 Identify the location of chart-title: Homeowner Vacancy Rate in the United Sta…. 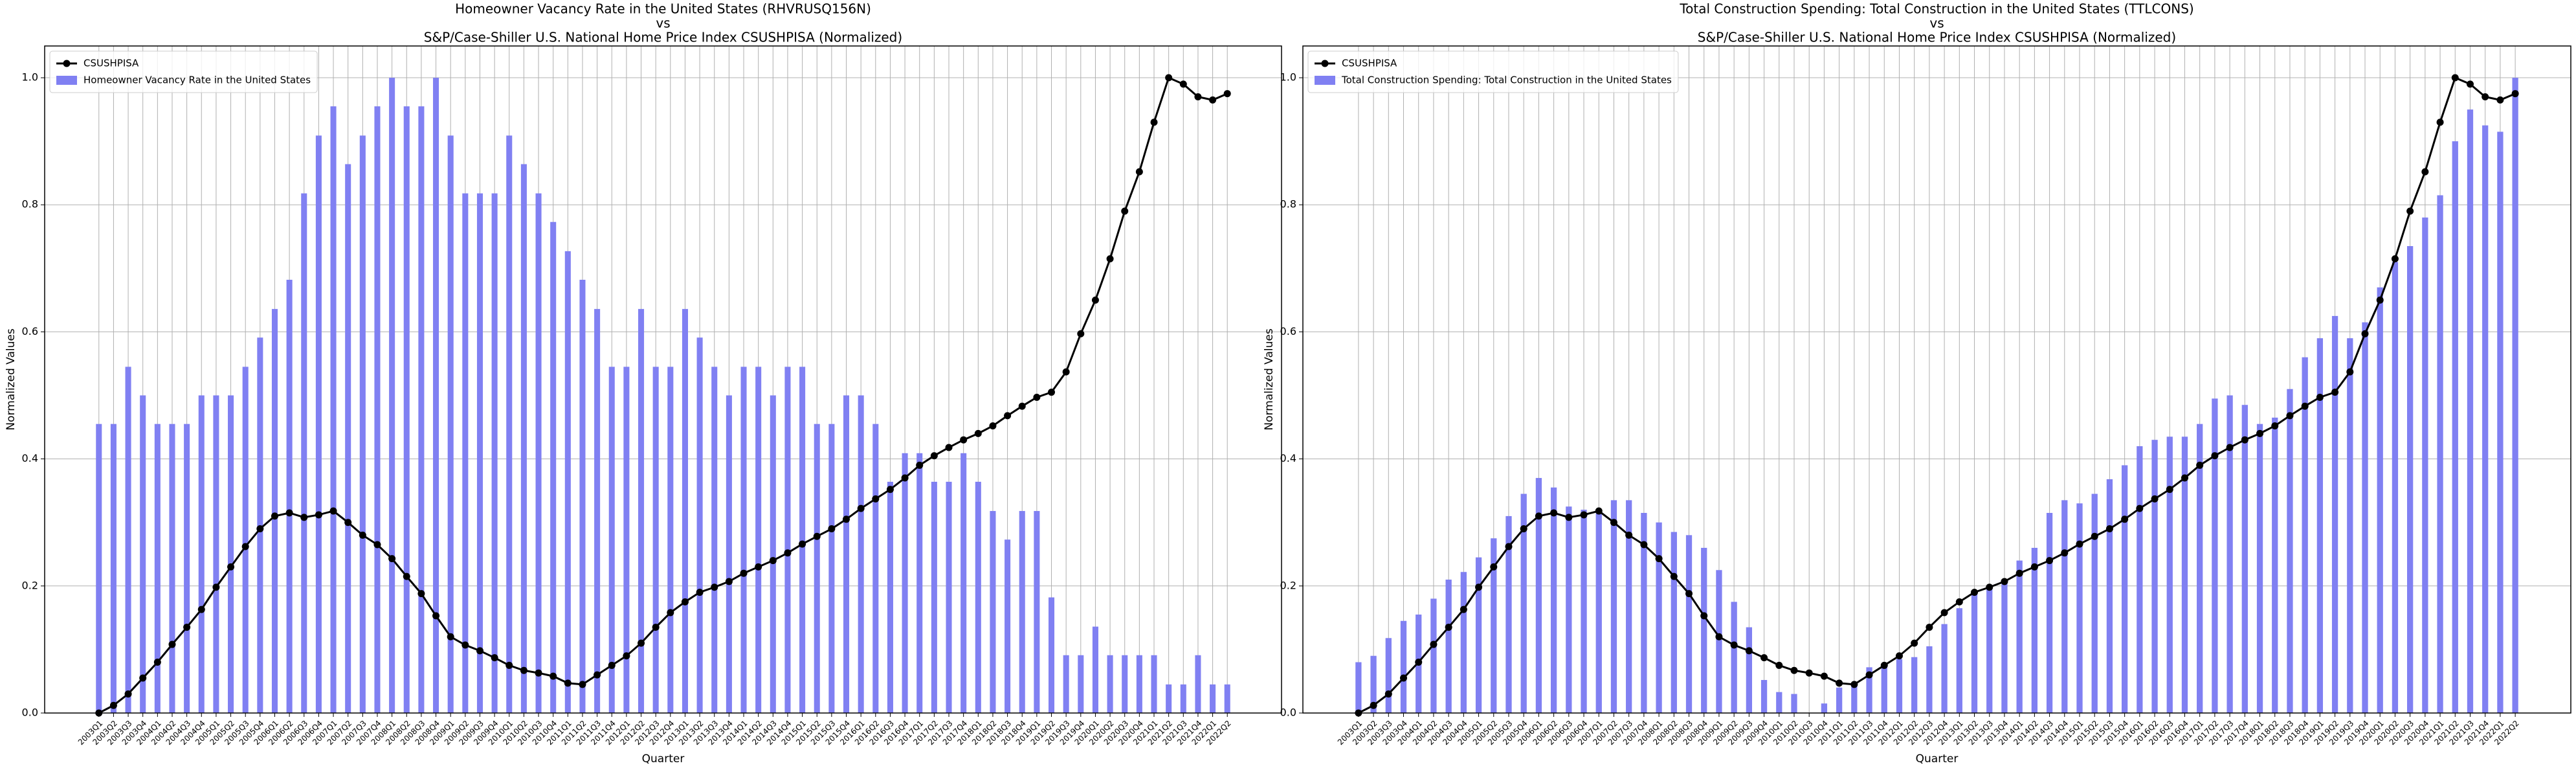
(663, 9).